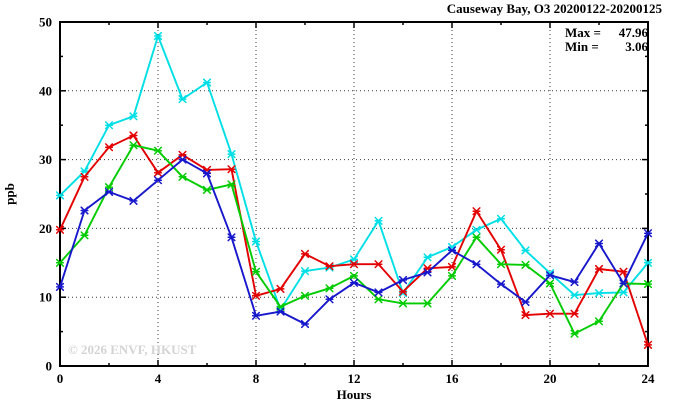 The height and width of the screenshot is (414, 674). What do you see at coordinates (636, 46) in the screenshot?
I see `min-stat-value: 3.06` at bounding box center [636, 46].